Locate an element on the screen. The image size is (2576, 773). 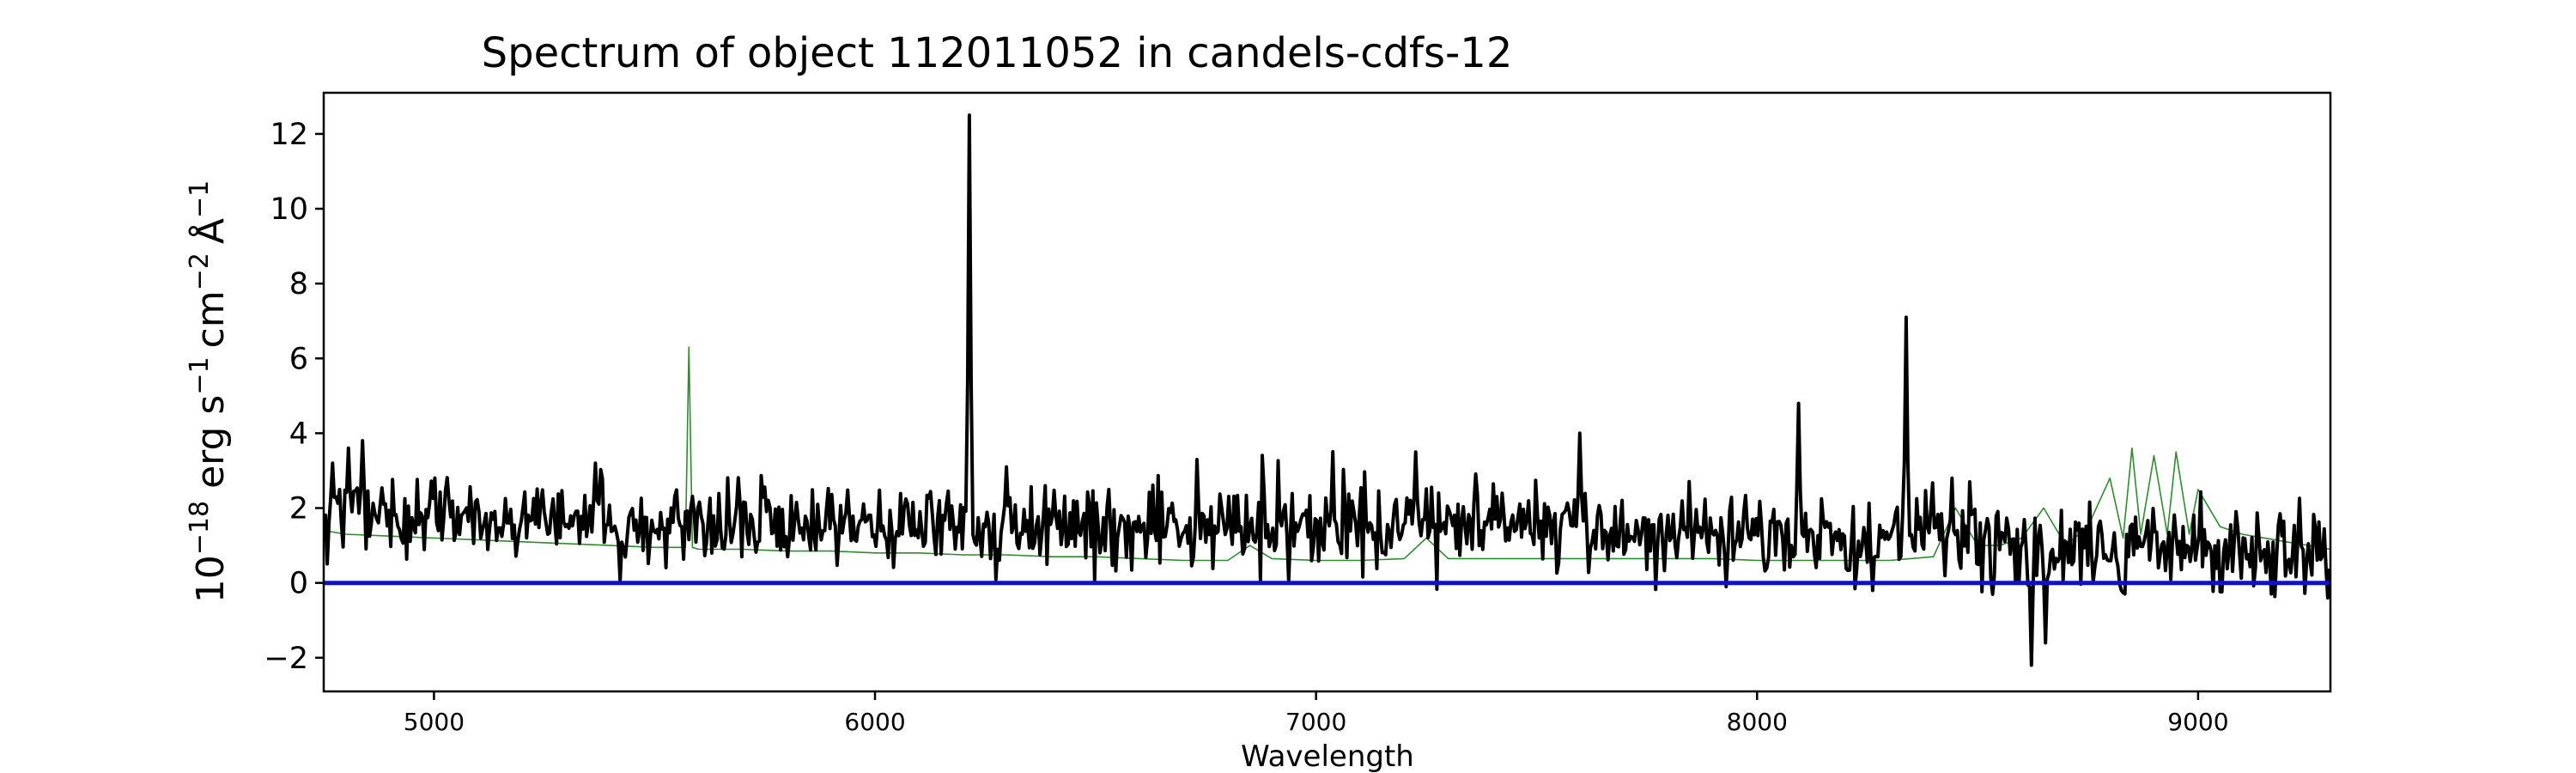
y-label-a-exp: −1 is located at coordinates (200, 199).